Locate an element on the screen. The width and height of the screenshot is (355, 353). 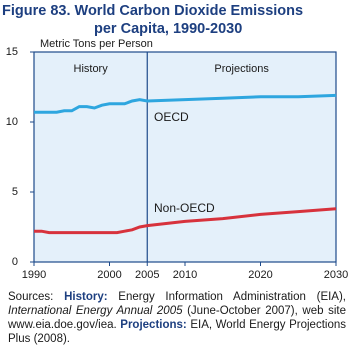
region-label: History is located at coordinates (91, 69).